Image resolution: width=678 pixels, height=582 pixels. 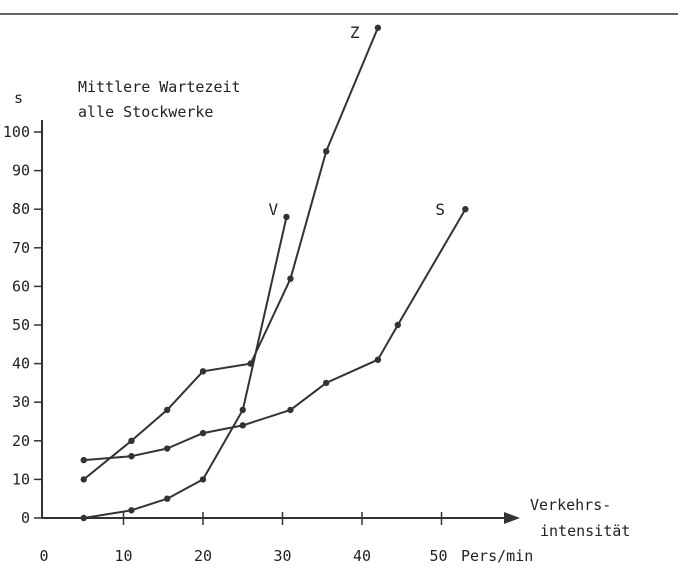 I want to click on series-label-v: V, so click(x=273, y=209).